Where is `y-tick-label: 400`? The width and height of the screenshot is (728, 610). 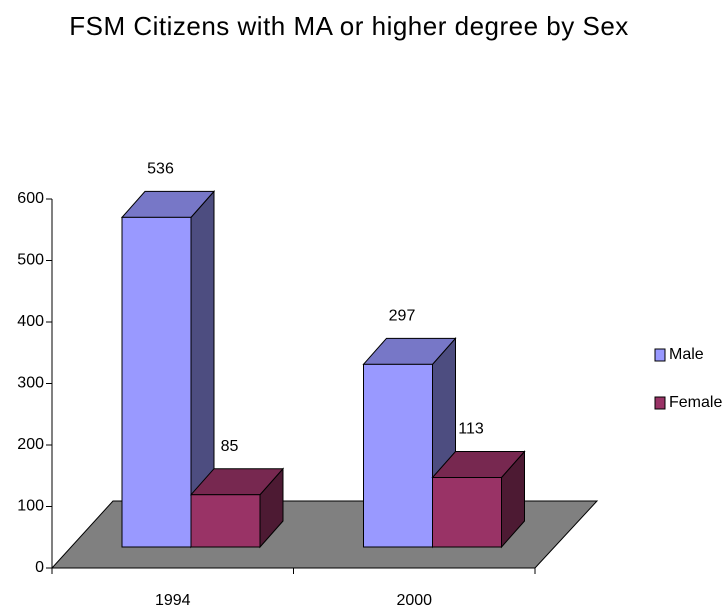
y-tick-label: 400 is located at coordinates (30, 321).